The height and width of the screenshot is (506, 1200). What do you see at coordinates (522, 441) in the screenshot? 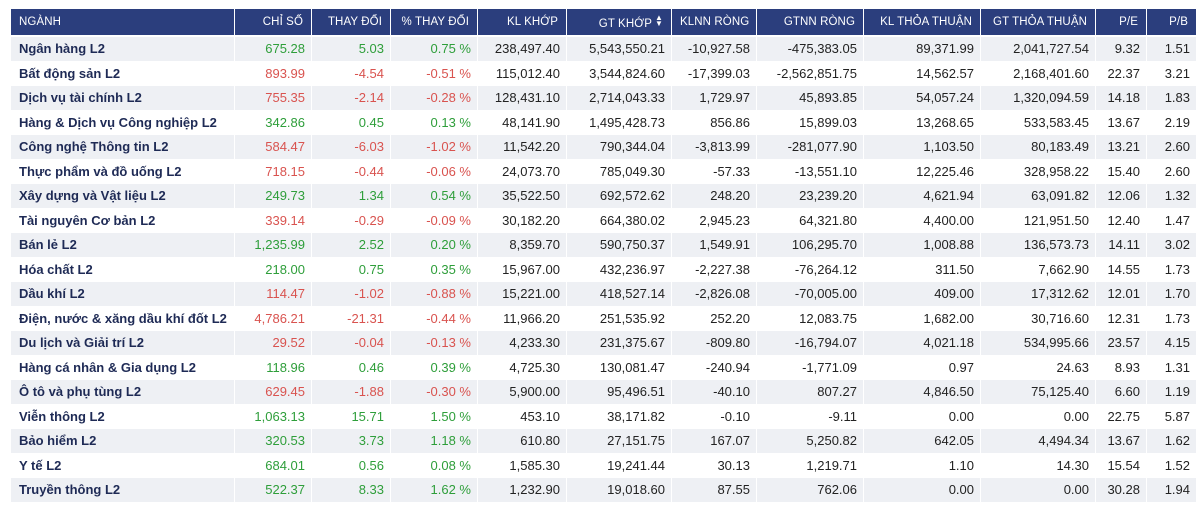
I see `volume-cell: 610.80` at bounding box center [522, 441].